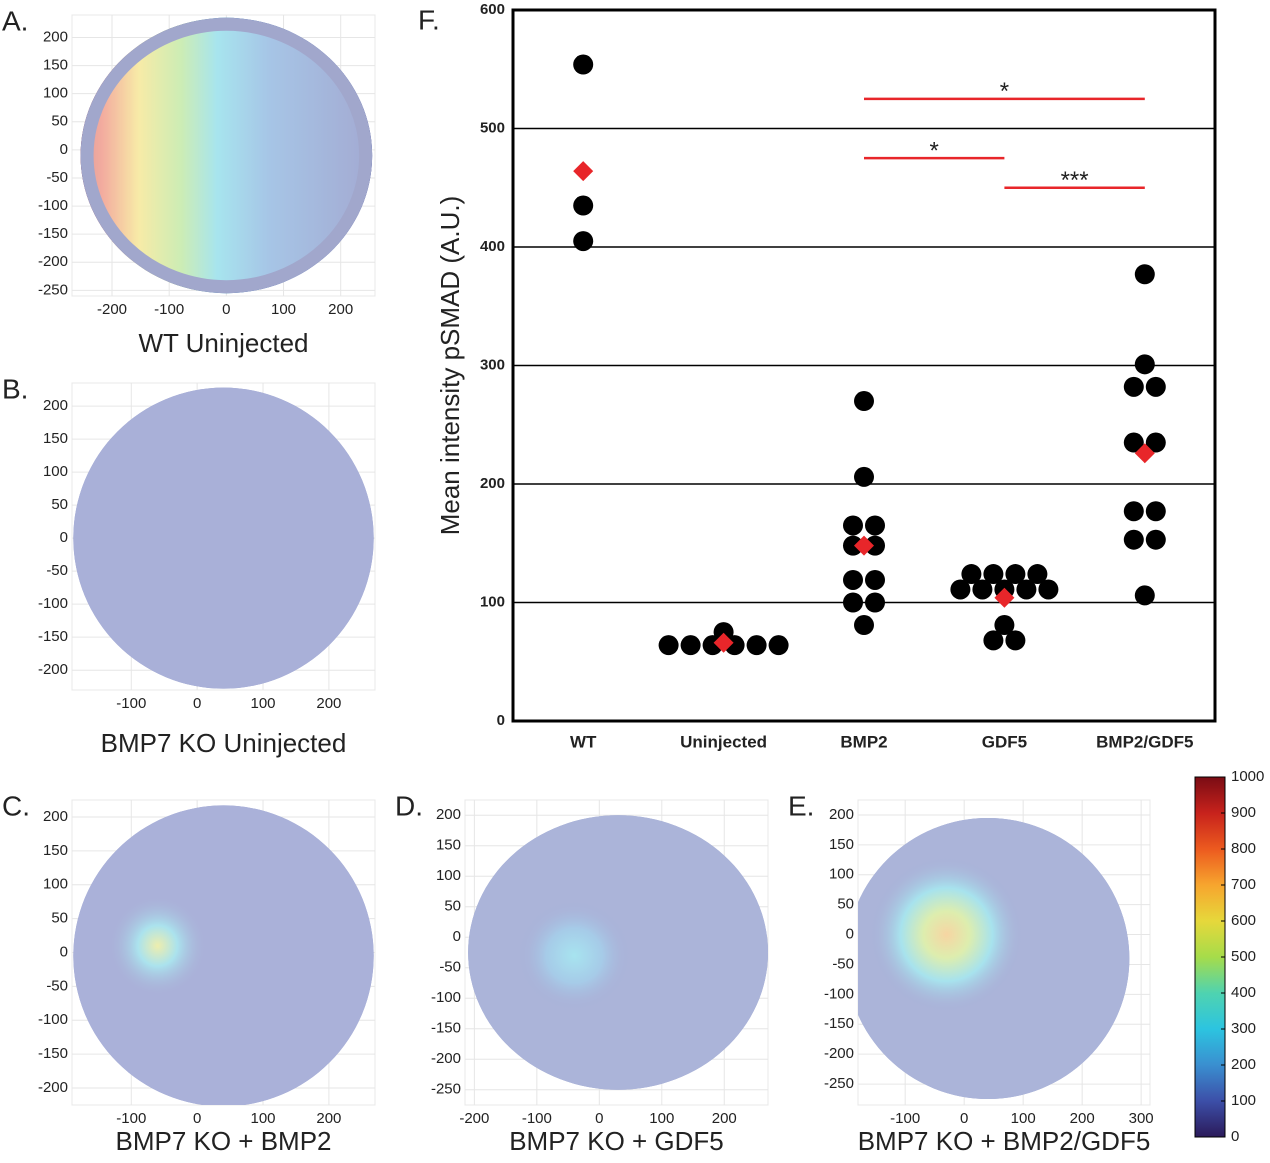 The height and width of the screenshot is (1163, 1270). I want to click on significance-label: ***, so click(1075, 180).